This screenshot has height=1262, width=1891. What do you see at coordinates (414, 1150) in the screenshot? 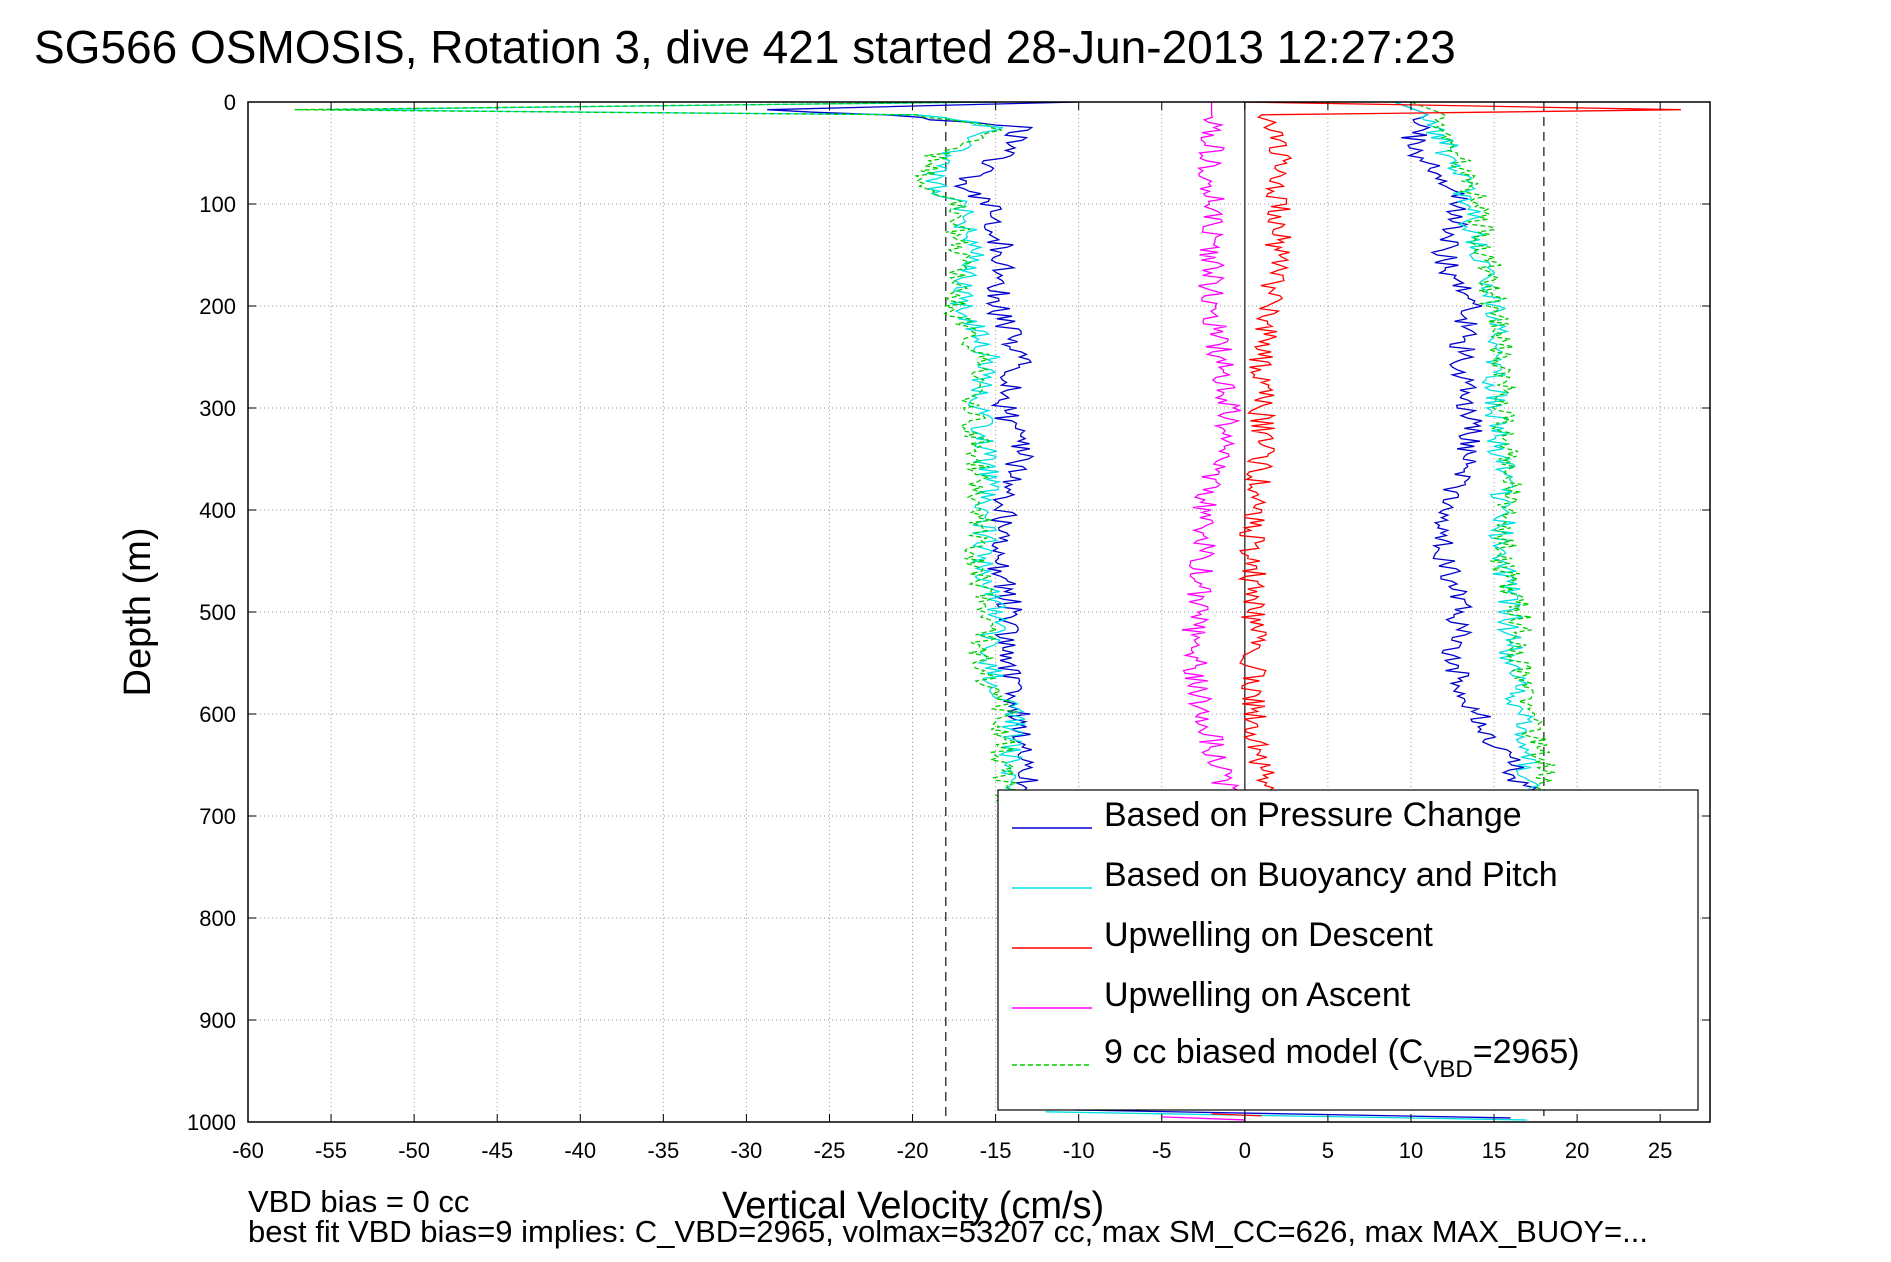
I see `x-tick-label: -50` at bounding box center [414, 1150].